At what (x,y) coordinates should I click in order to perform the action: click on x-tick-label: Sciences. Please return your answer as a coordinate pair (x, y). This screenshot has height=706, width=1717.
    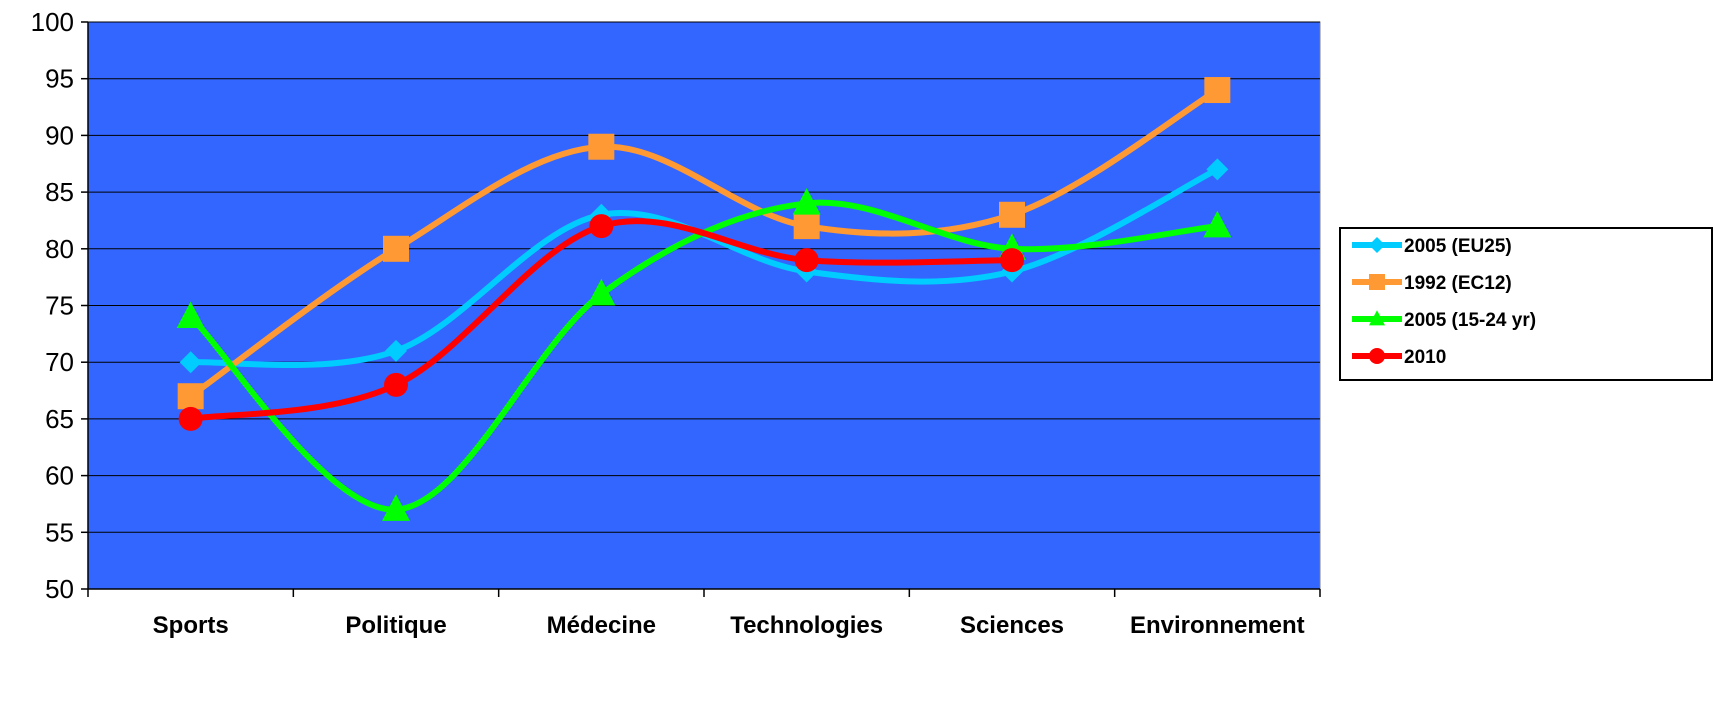
    Looking at the image, I should click on (1012, 625).